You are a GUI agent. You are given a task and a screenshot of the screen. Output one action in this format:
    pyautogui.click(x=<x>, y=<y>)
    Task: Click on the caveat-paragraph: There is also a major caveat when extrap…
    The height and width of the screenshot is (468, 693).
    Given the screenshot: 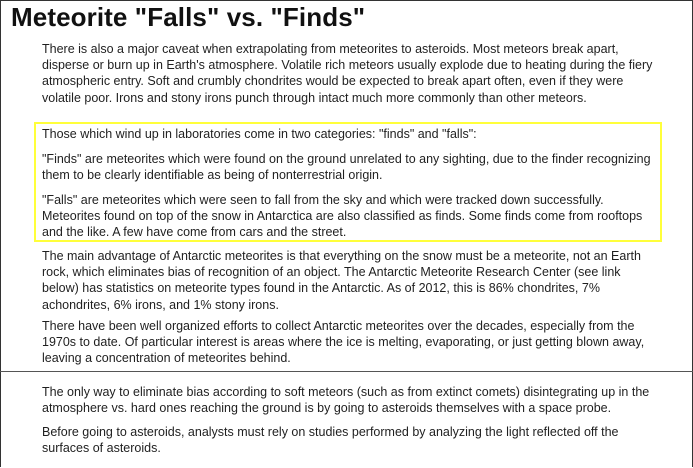 What is the action you would take?
    pyautogui.click(x=347, y=73)
    